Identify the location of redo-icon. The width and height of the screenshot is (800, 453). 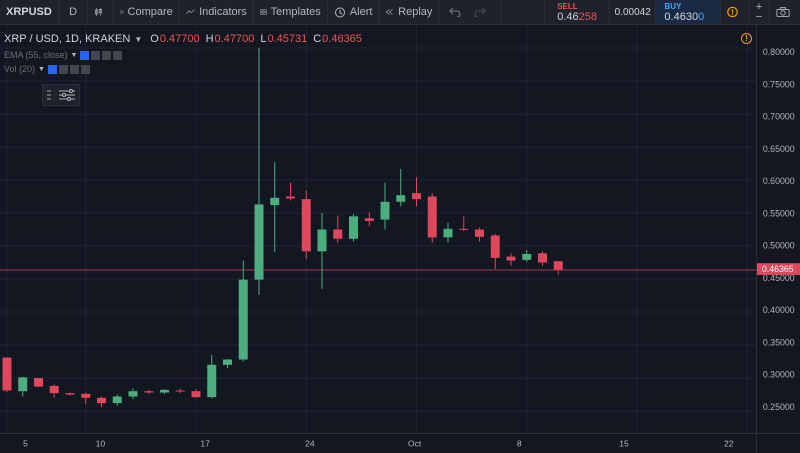
(480, 12).